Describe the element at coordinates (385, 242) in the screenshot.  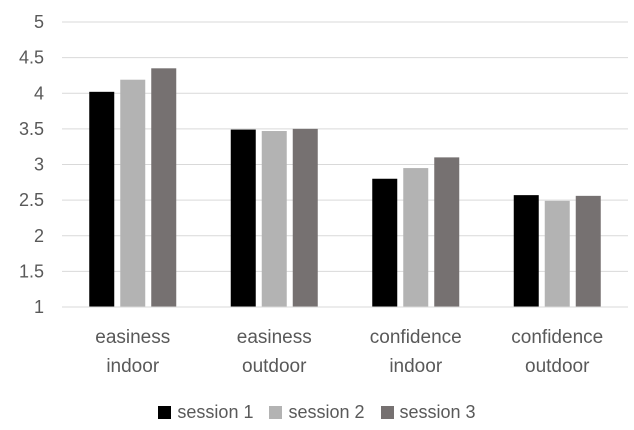
I see `bar-session-1-confidence-indoor` at that location.